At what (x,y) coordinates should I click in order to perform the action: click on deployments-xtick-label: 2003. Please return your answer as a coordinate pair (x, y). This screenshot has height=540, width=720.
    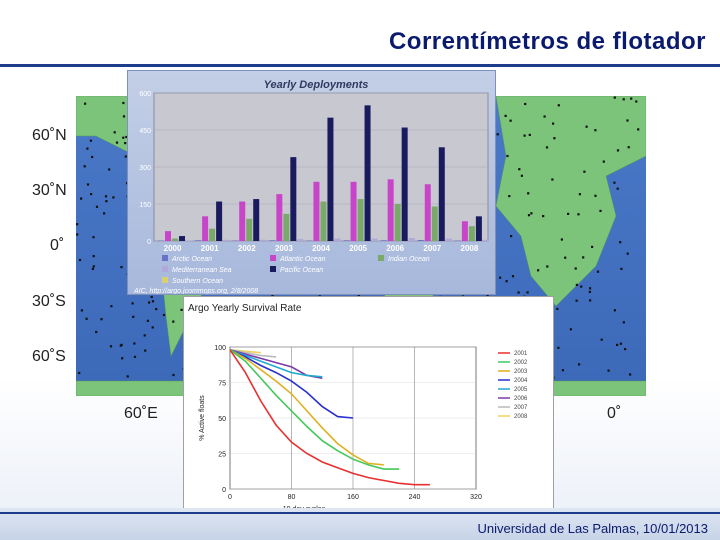
    Looking at the image, I should click on (284, 248).